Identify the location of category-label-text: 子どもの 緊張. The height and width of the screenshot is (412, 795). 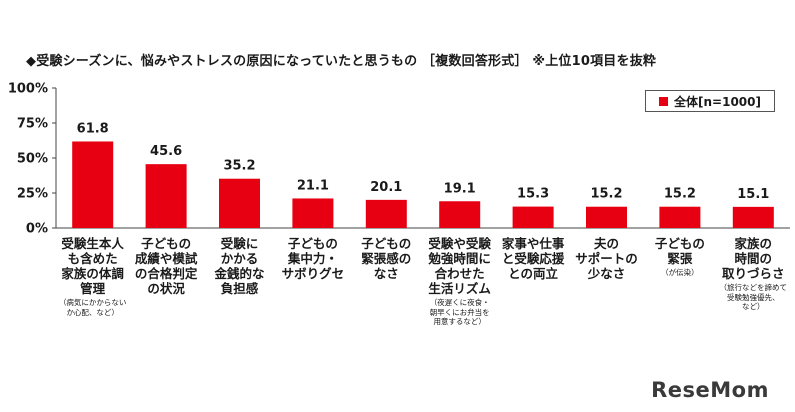
(679, 251).